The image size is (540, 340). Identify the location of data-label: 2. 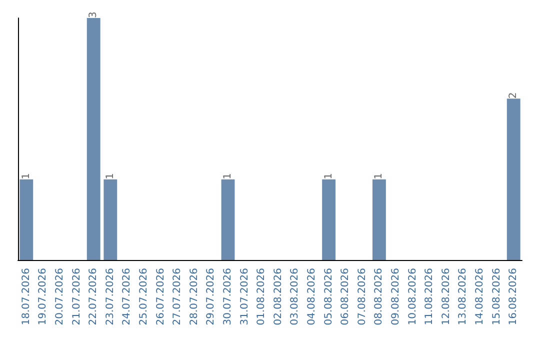
(514, 95).